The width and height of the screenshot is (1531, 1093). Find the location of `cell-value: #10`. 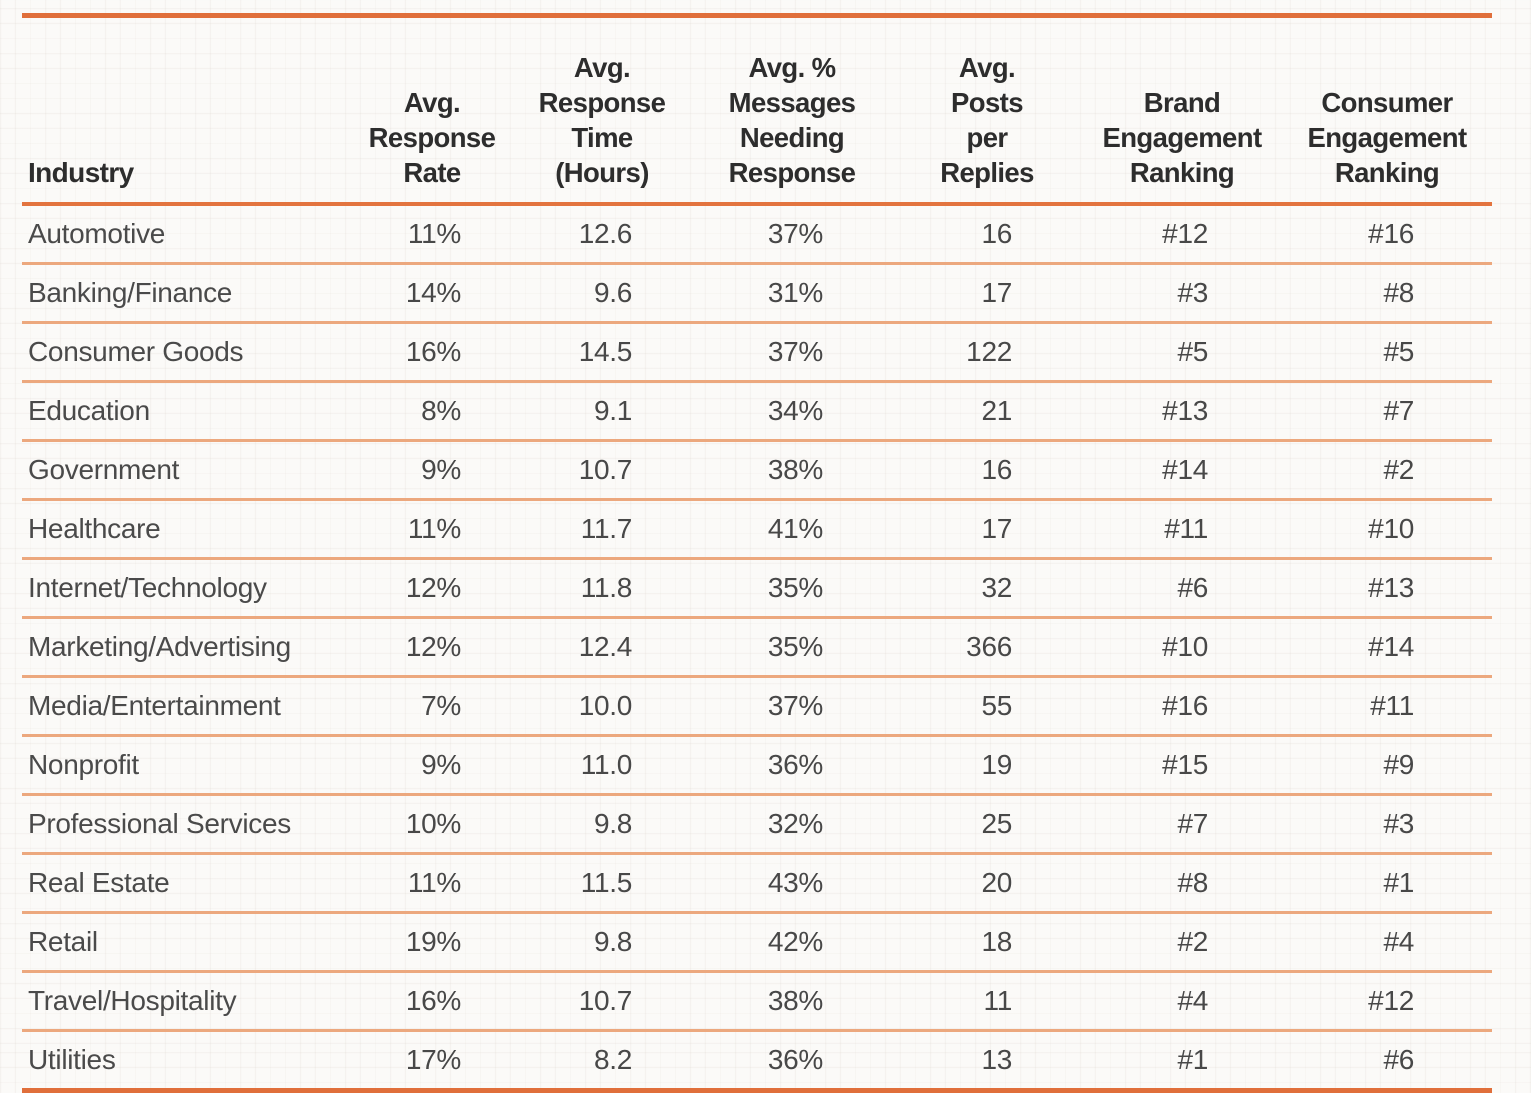

cell-value: #10 is located at coordinates (1185, 646).